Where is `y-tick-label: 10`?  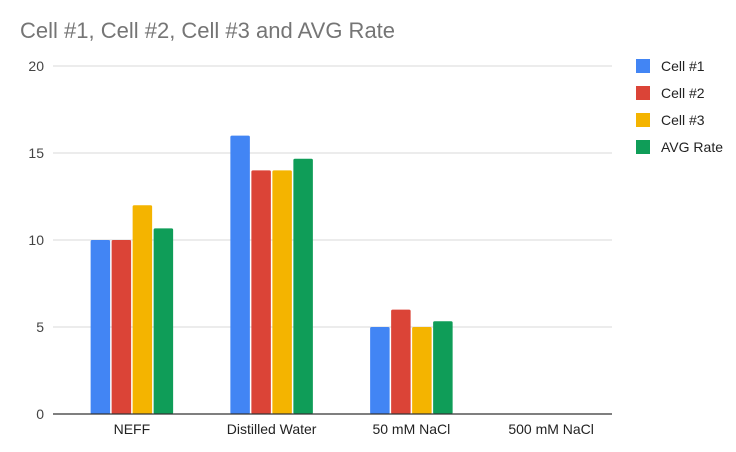 y-tick-label: 10 is located at coordinates (36, 240).